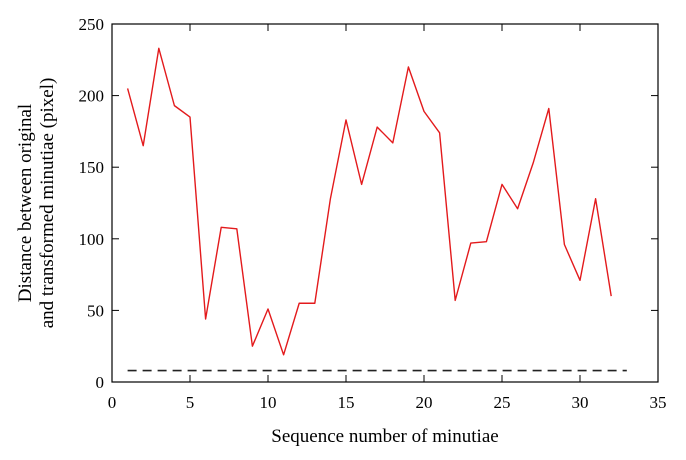 The image size is (686, 460). Describe the element at coordinates (92, 96) in the screenshot. I see `y-tick-label: 200` at that location.